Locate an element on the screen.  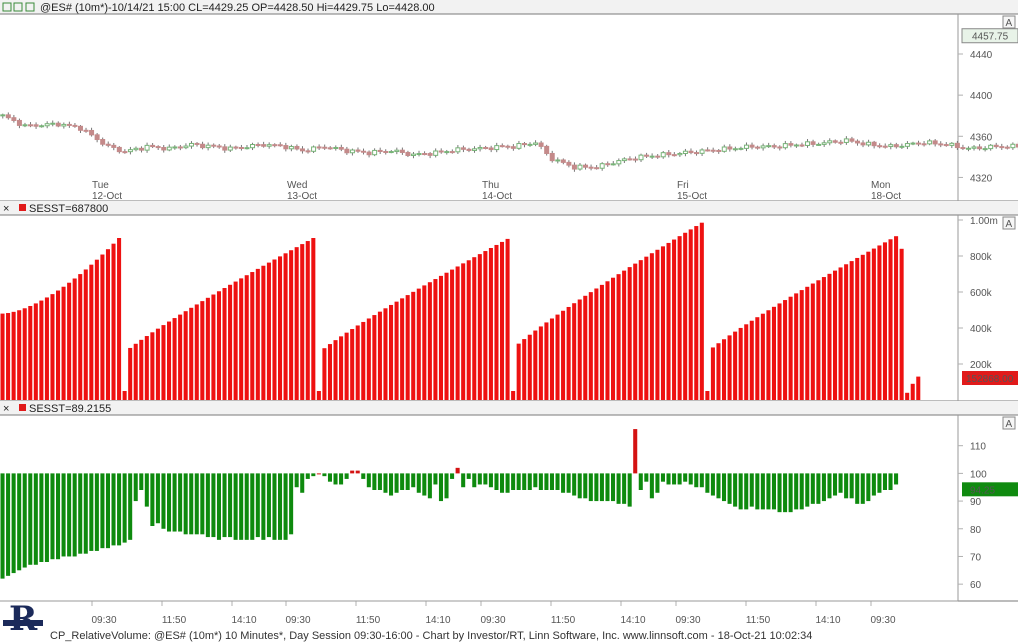
relvol-autoscale-button: A is located at coordinates (1009, 423).